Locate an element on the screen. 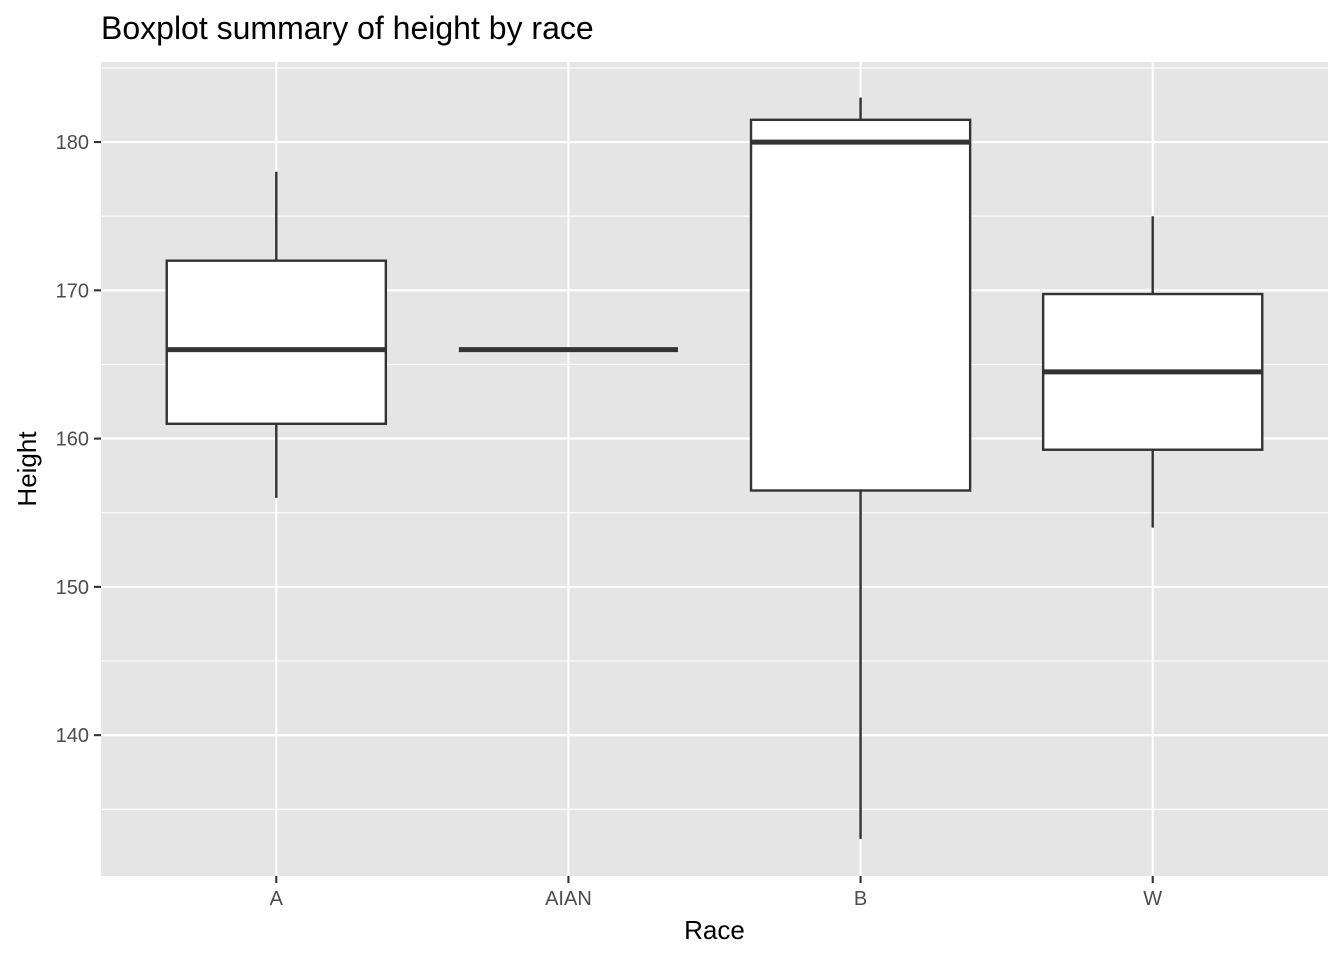  x-tick-label: B is located at coordinates (860, 899).